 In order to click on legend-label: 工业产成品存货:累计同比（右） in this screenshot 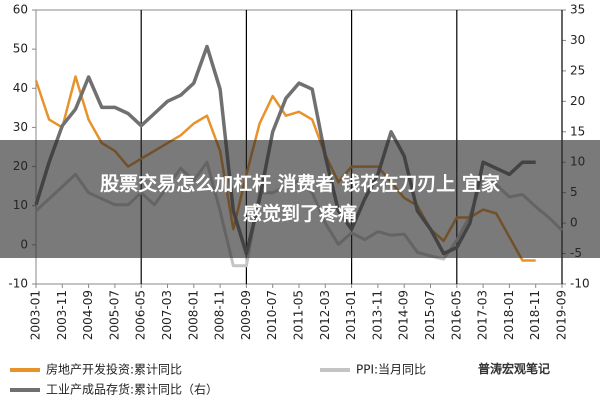, I will do `click(132, 389)`.